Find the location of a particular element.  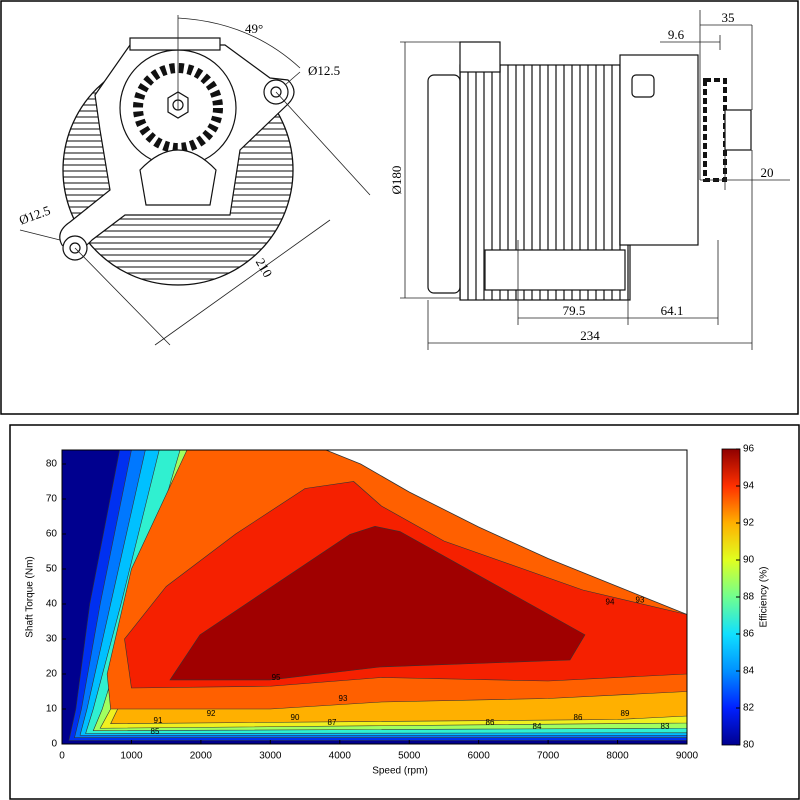

colorbar-tick-label: 80 is located at coordinates (749, 745).